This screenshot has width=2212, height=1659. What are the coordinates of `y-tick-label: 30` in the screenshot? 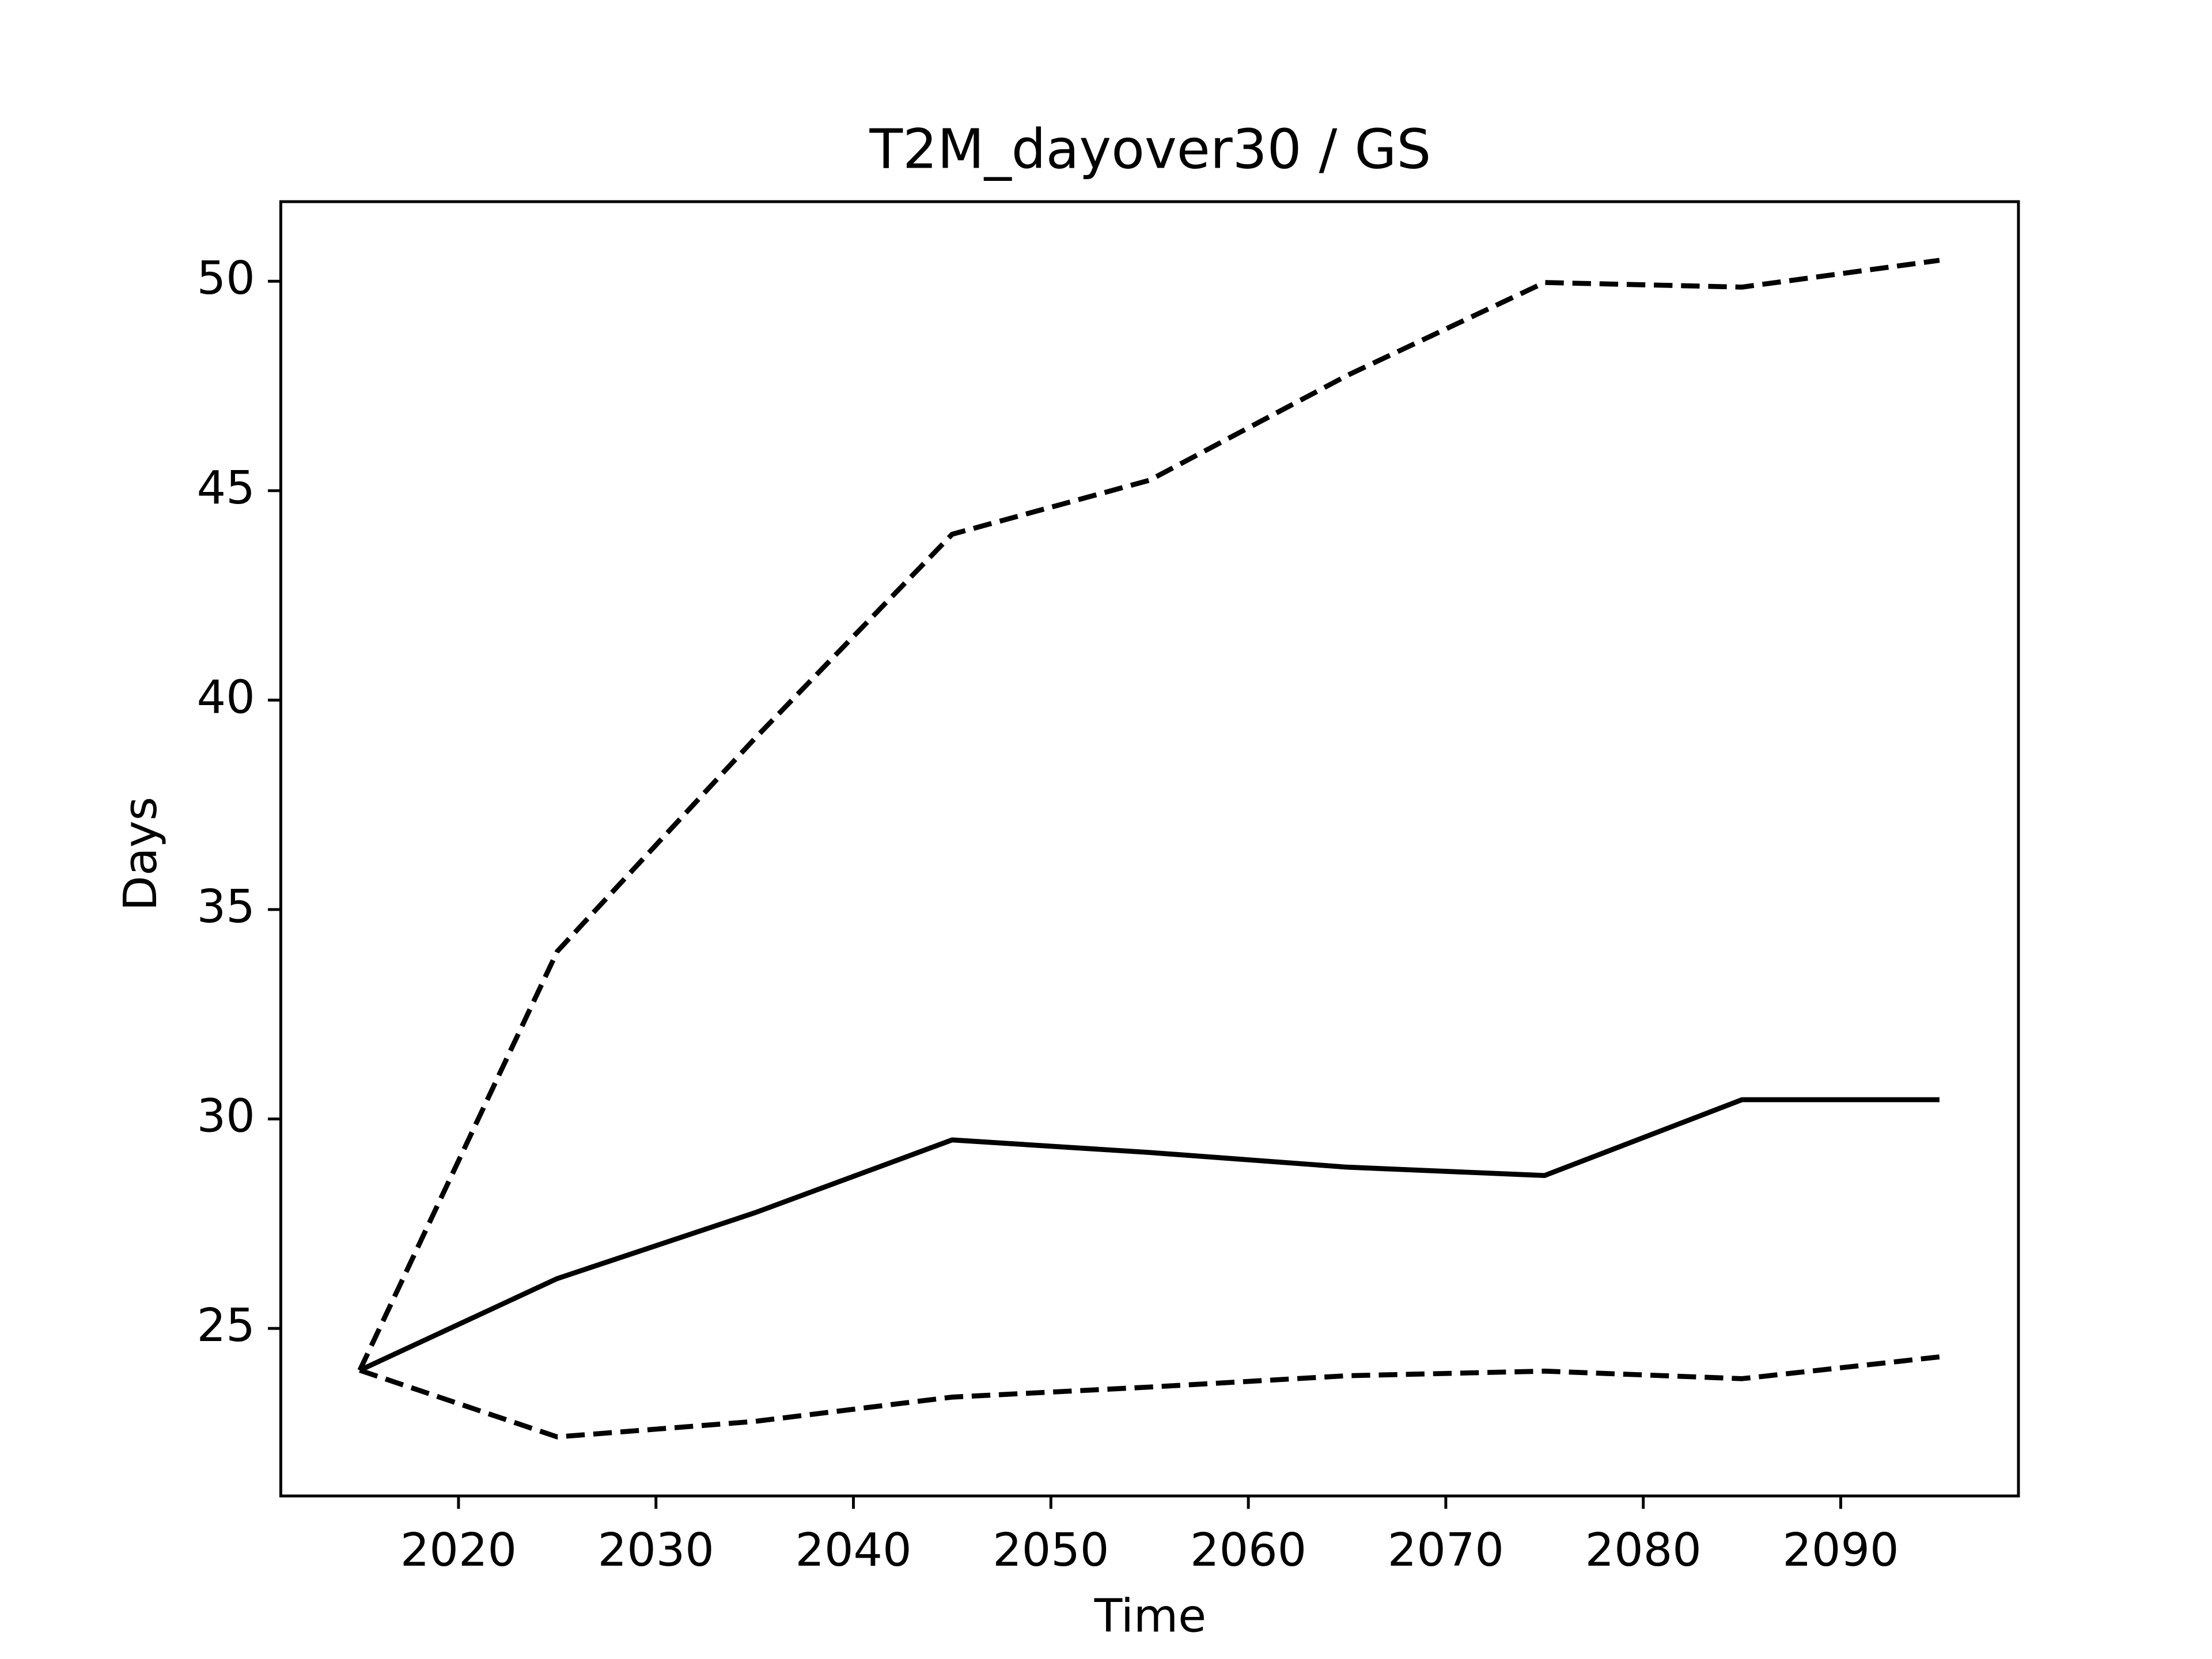 It's located at (226, 1115).